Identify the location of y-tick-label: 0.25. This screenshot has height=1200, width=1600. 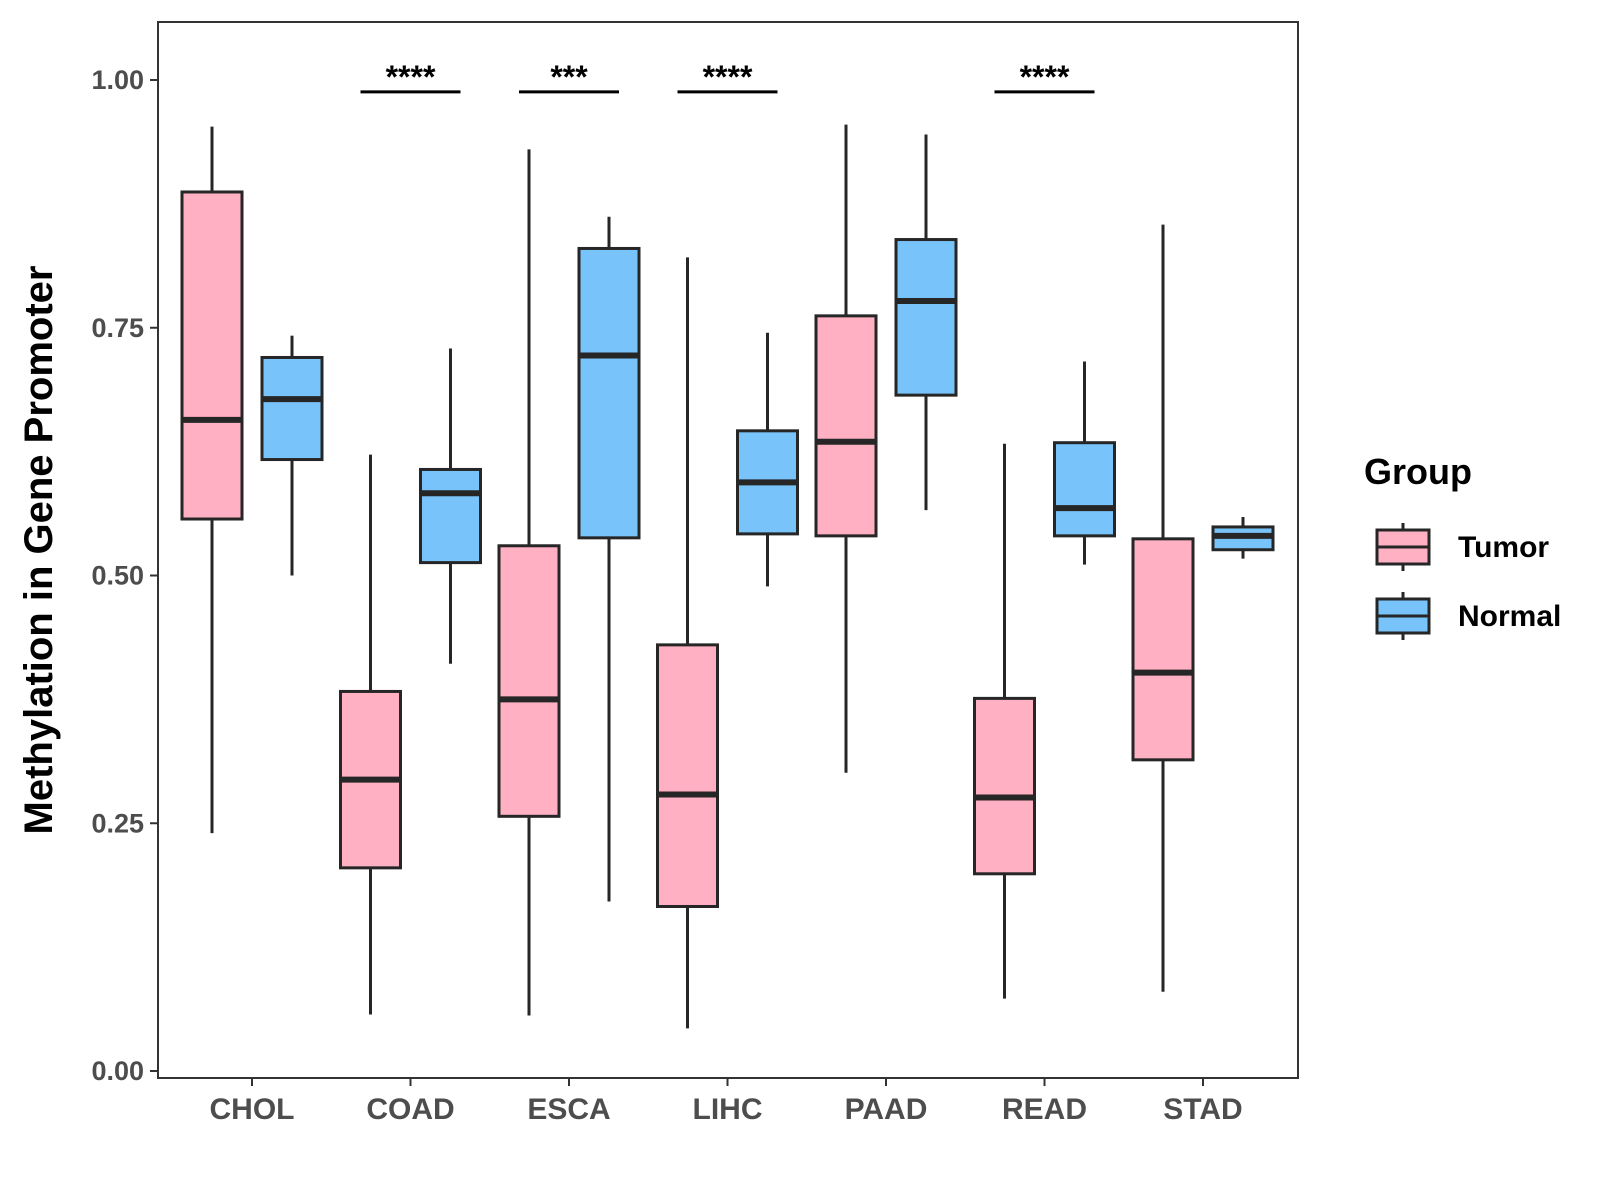
(117, 823).